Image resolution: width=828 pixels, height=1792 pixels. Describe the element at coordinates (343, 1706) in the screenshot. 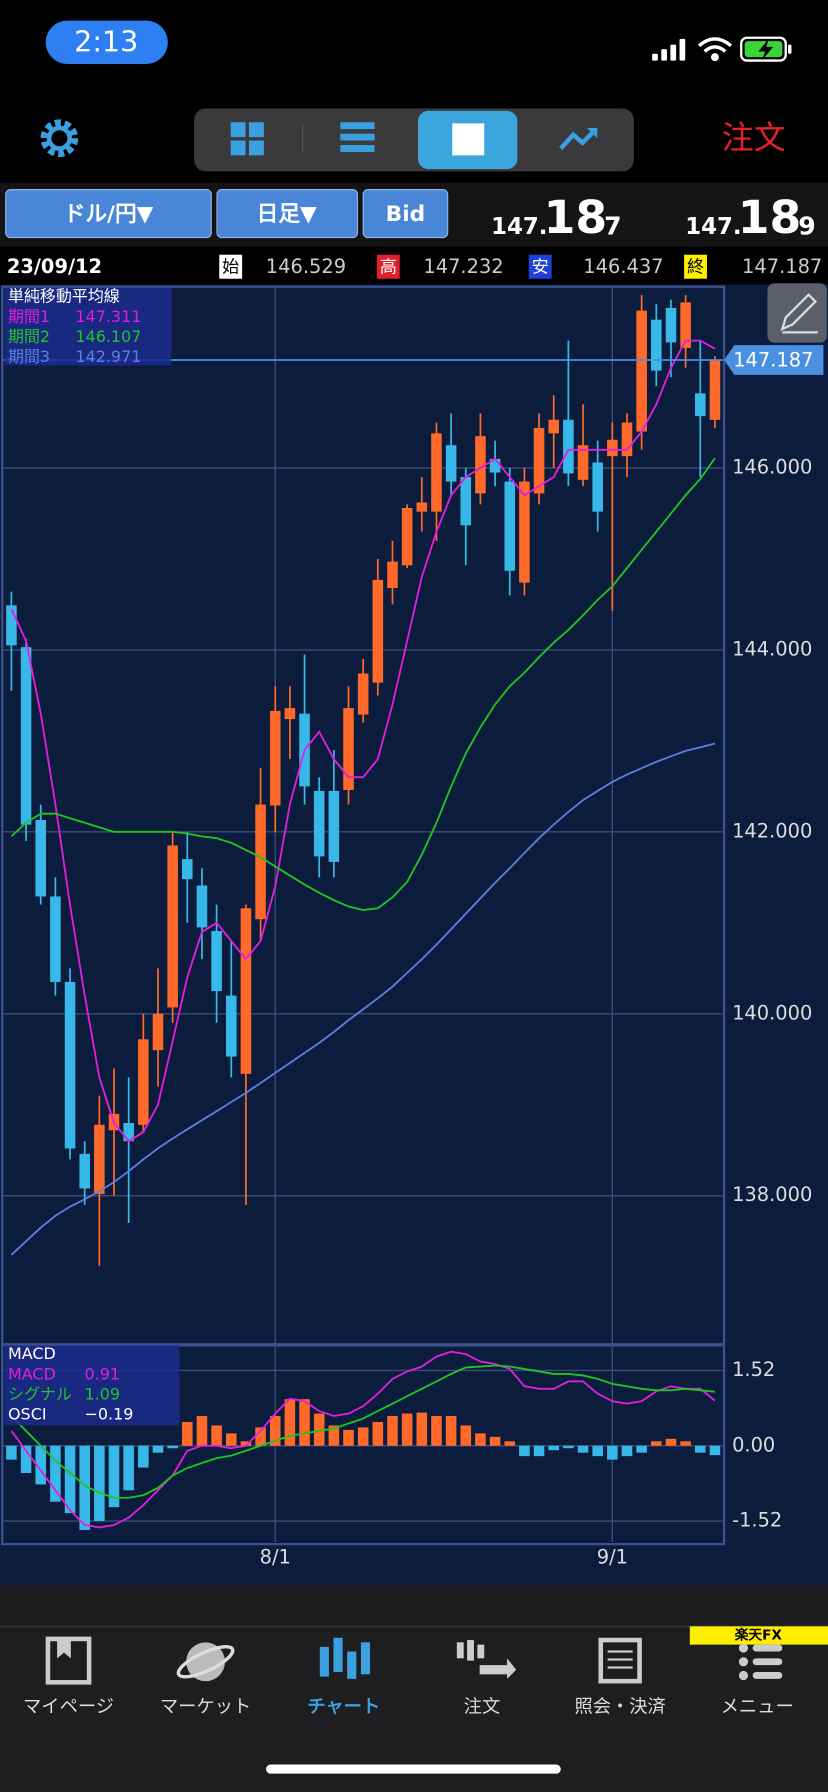

I see `tab-label: チャート` at that location.